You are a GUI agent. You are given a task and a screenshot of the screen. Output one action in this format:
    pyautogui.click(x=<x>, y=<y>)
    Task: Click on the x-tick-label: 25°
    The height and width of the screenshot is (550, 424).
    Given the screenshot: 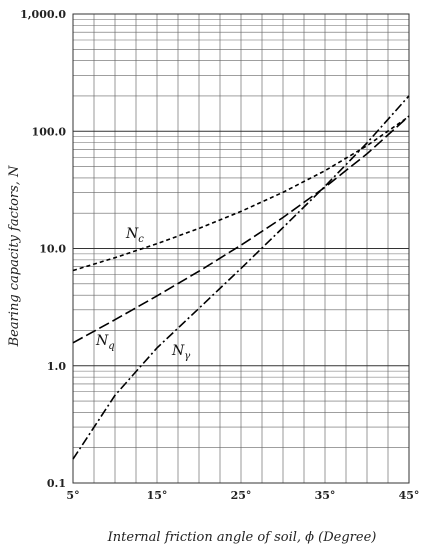 What is the action you would take?
    pyautogui.click(x=241, y=495)
    